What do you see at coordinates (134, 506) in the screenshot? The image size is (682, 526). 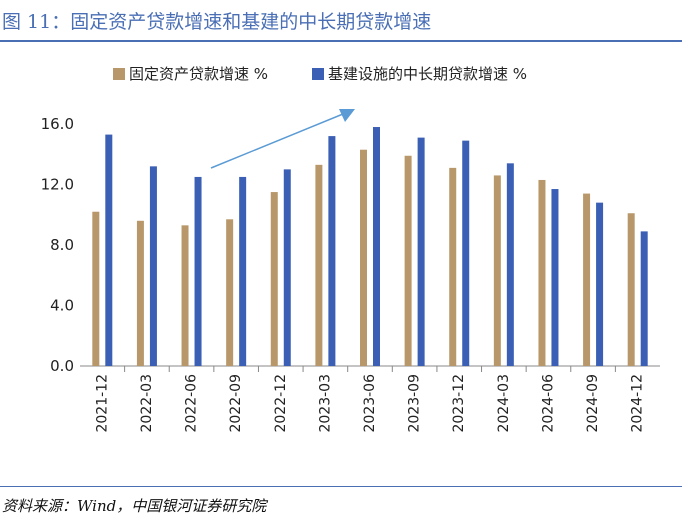 I see `source-note: 资料来源：Wind，中国银河证券研究院` at bounding box center [134, 506].